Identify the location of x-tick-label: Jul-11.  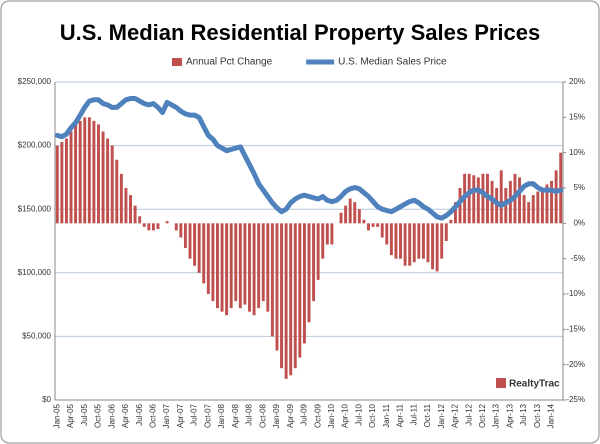
(413, 414).